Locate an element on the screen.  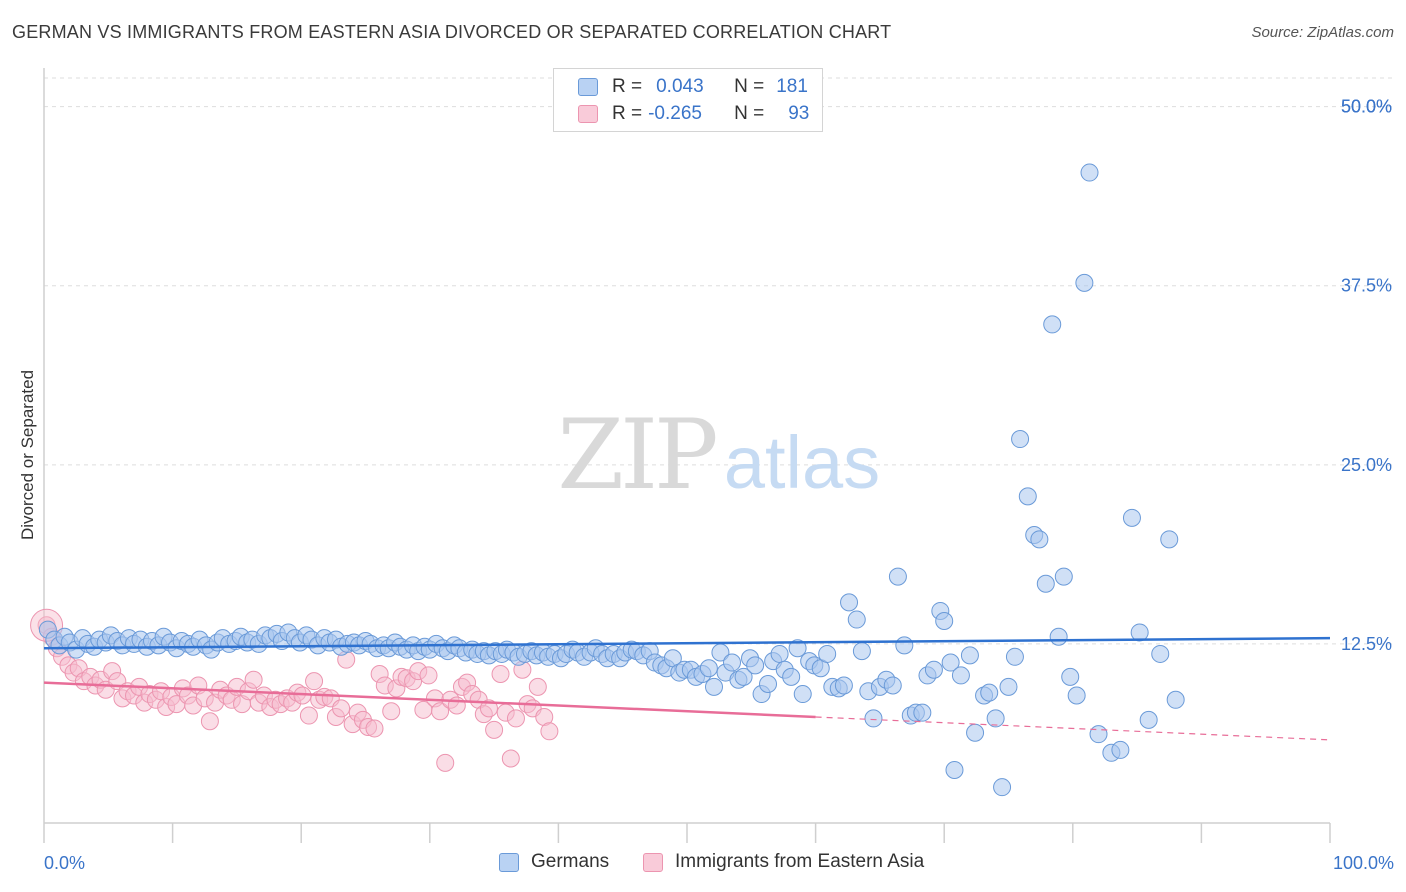
x-tick-label: 0.0% is located at coordinates (64, 863).